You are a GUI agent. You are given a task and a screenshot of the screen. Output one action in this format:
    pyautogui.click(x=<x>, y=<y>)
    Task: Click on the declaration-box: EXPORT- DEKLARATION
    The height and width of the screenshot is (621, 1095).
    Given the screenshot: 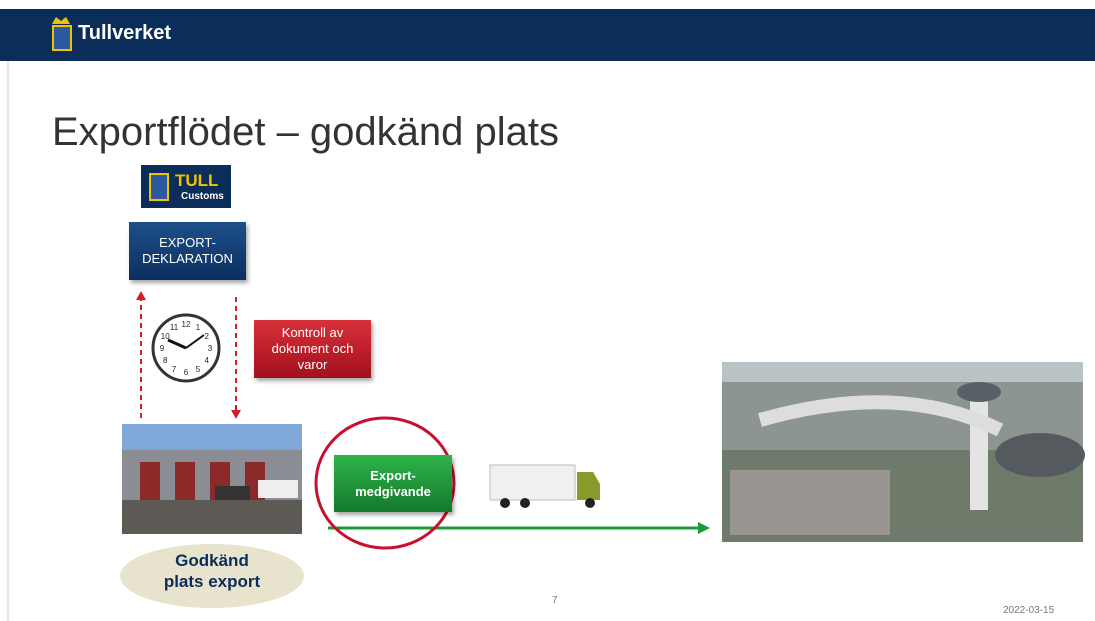 What is the action you would take?
    pyautogui.click(x=187, y=251)
    